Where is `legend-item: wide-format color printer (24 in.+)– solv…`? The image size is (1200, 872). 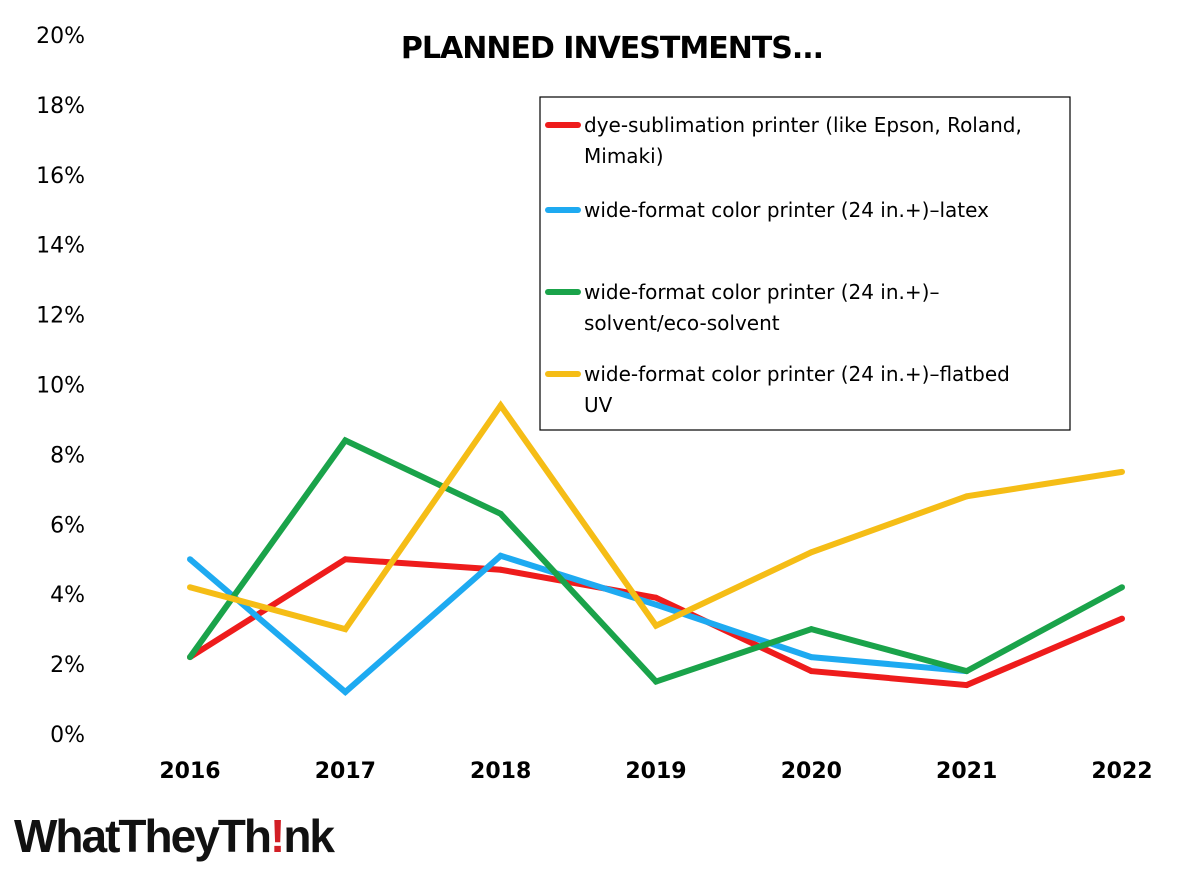
legend-item: wide-format color printer (24 in.+)– solv… is located at coordinates (742, 307).